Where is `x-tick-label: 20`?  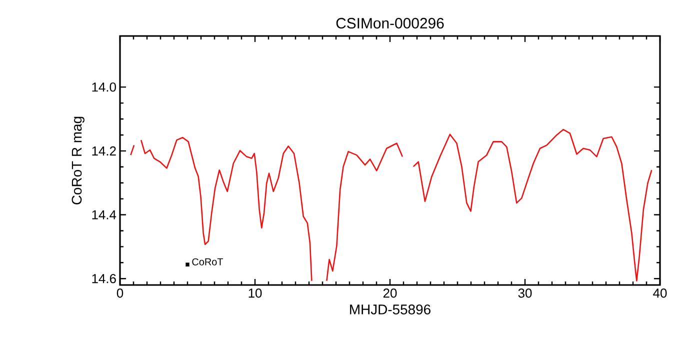 x-tick-label: 20 is located at coordinates (390, 293).